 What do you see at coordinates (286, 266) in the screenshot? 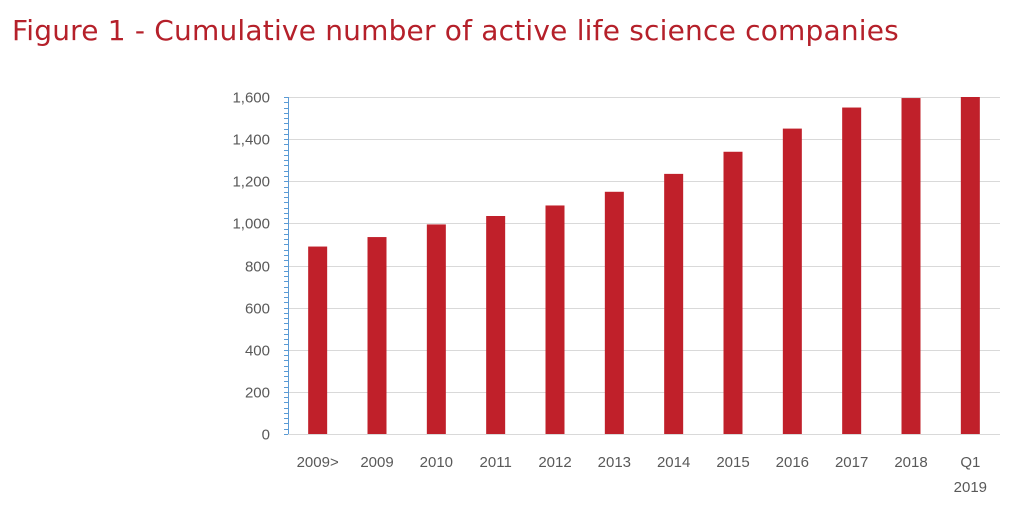
I see `y-axis` at bounding box center [286, 266].